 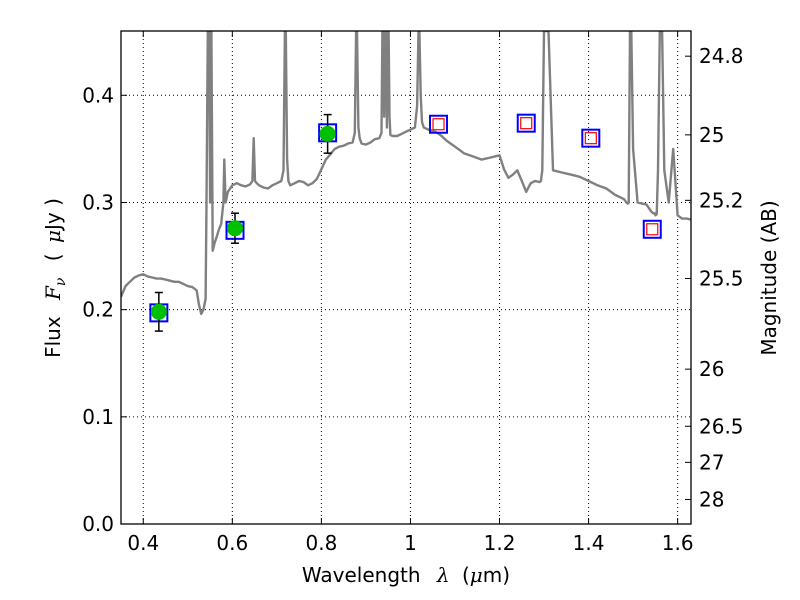 I want to click on y-tick-label: 0.4, so click(x=98, y=95).